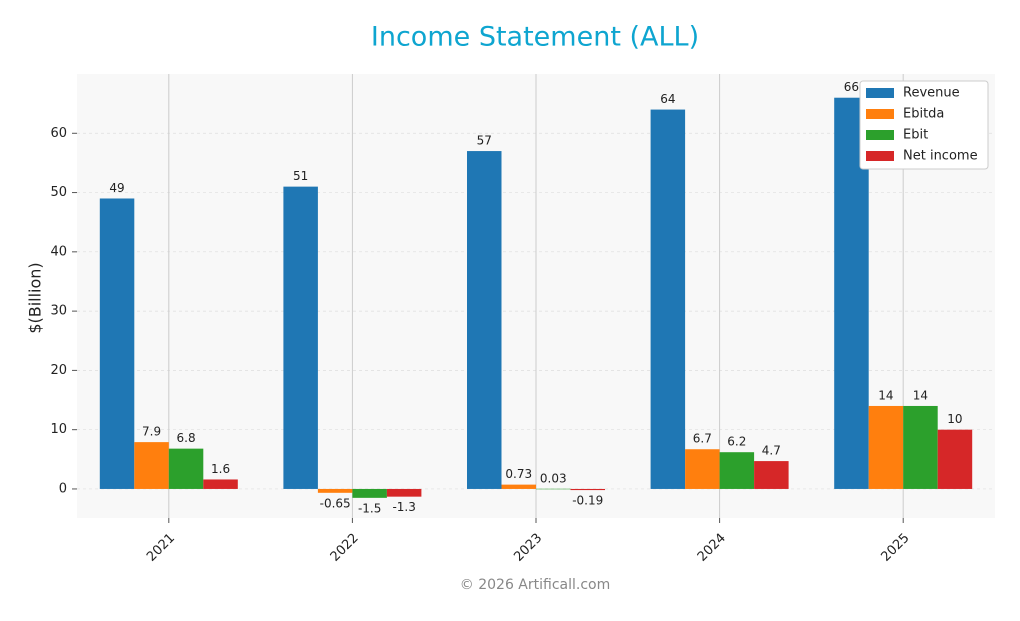  What do you see at coordinates (58, 311) in the screenshot?
I see `y-tick-label: 30` at bounding box center [58, 311].